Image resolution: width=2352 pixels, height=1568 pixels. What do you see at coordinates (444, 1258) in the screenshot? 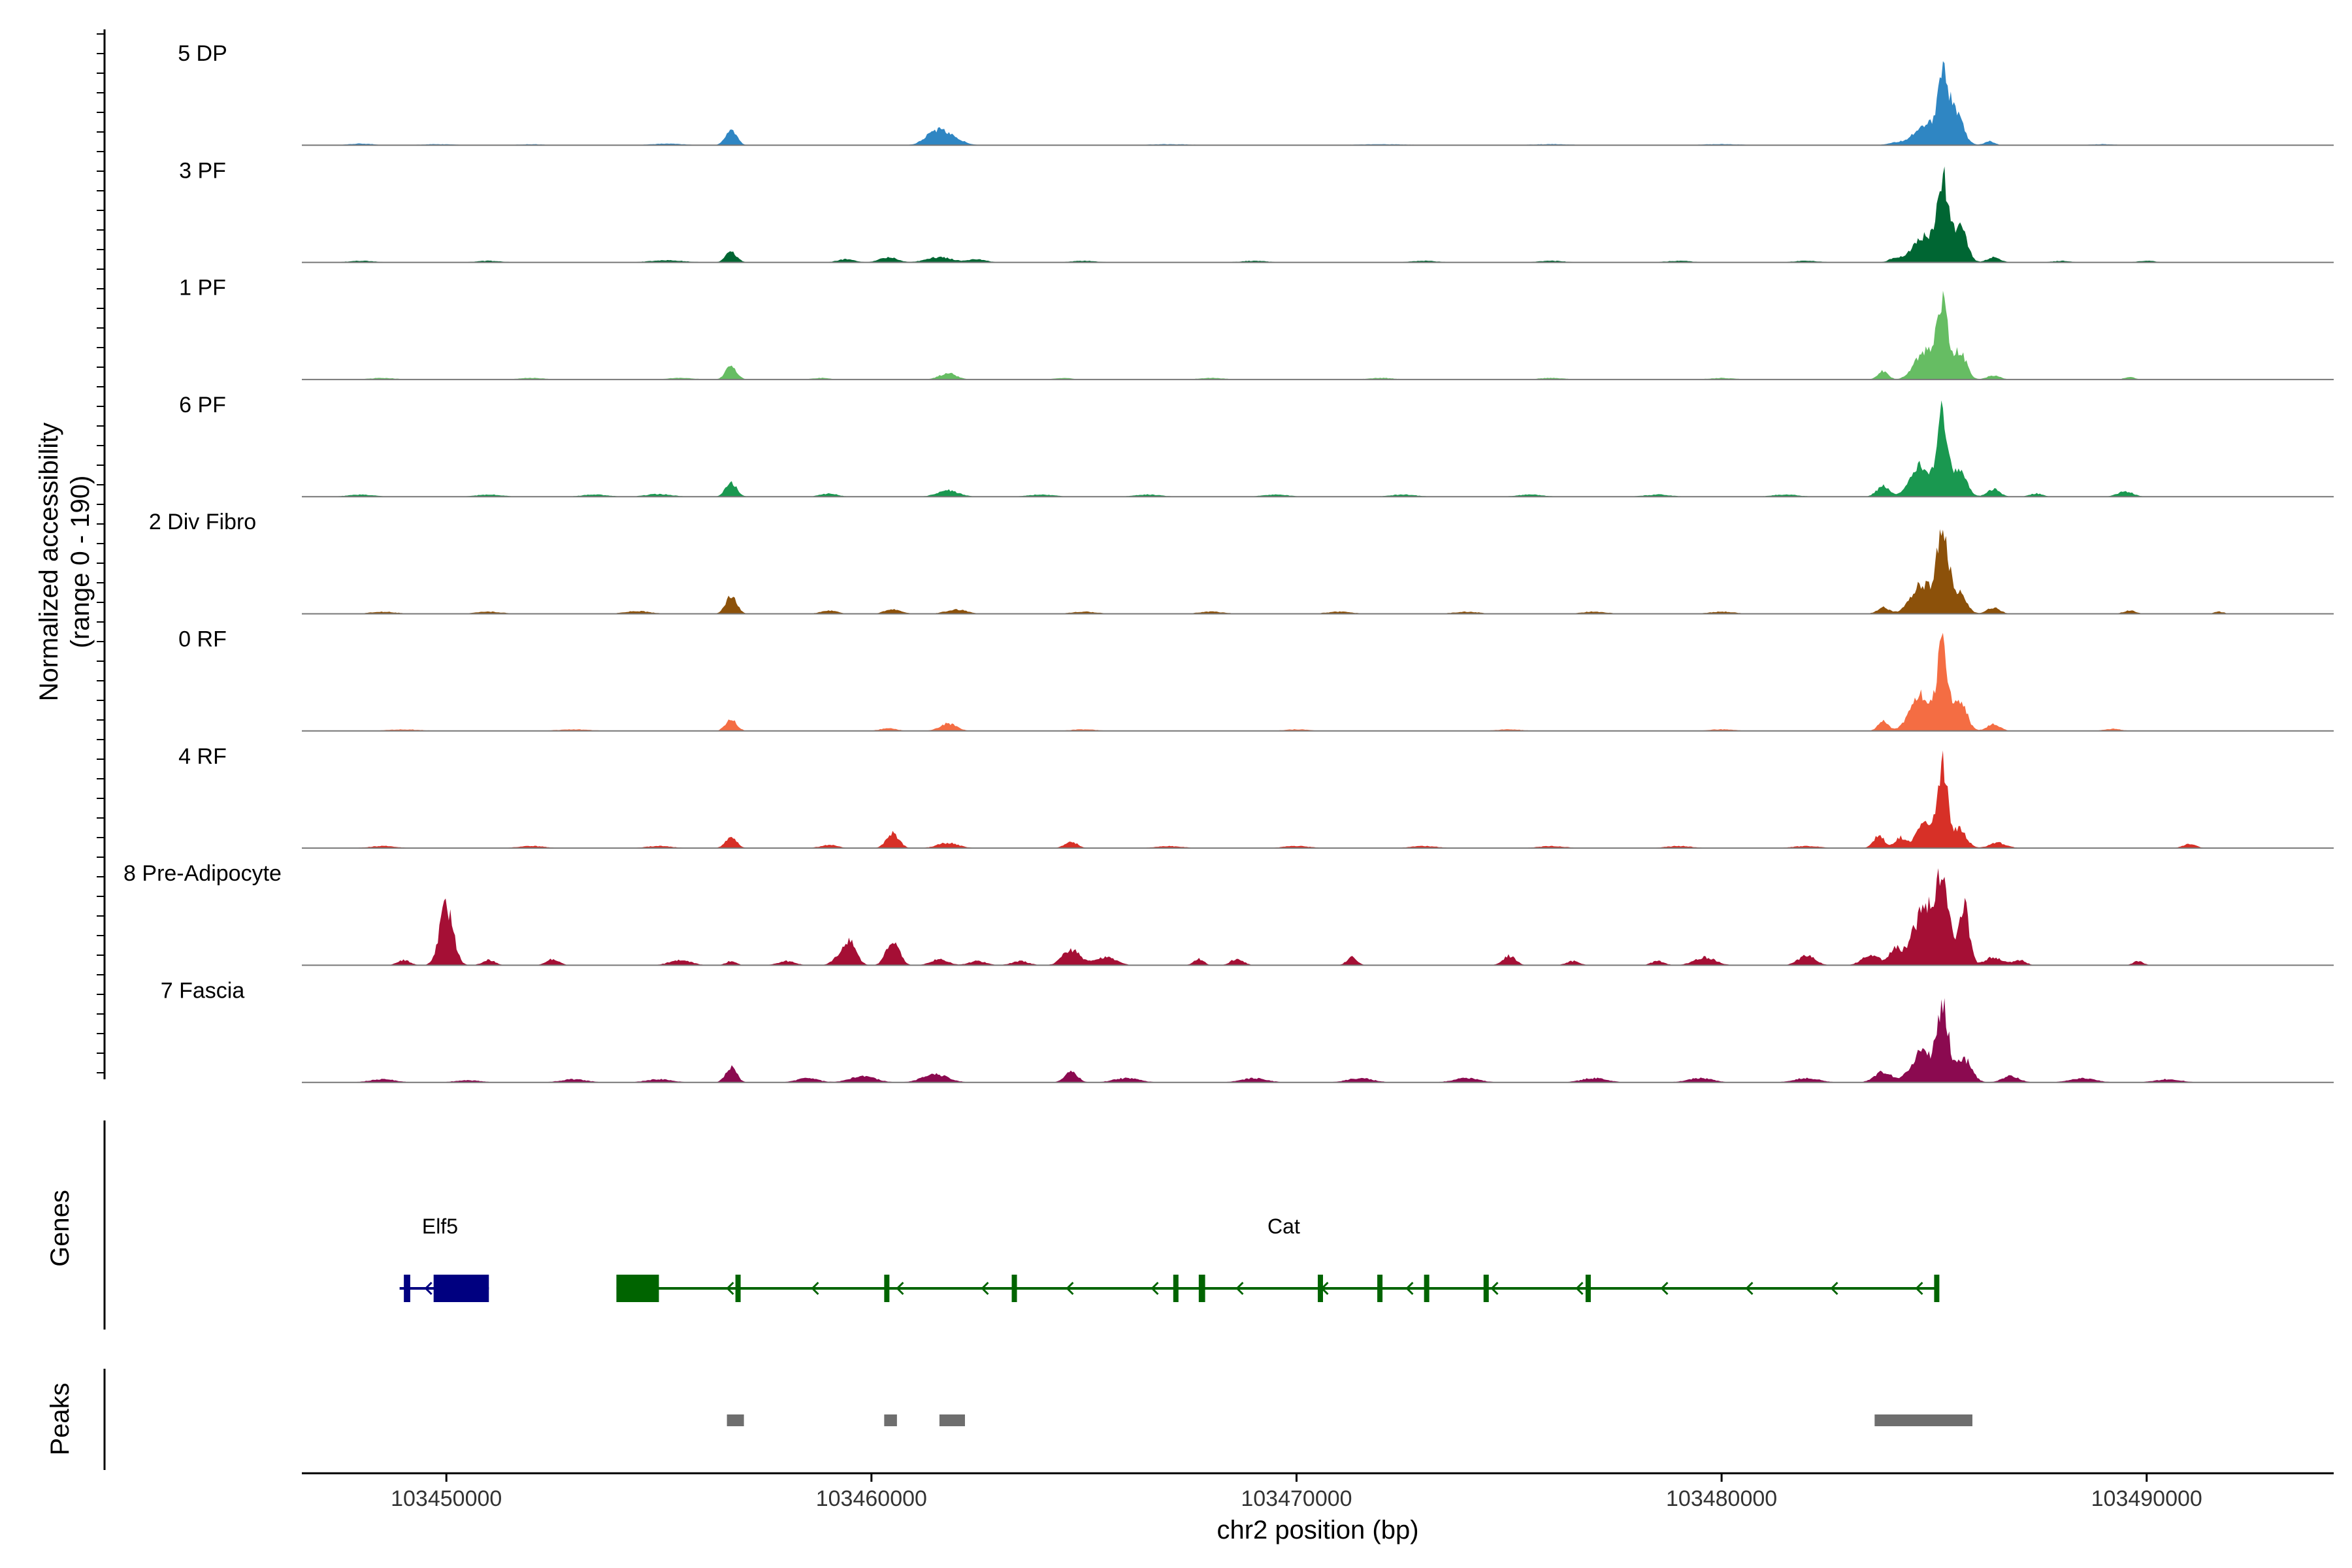
I see `gene-elf5: Elf5` at bounding box center [444, 1258].